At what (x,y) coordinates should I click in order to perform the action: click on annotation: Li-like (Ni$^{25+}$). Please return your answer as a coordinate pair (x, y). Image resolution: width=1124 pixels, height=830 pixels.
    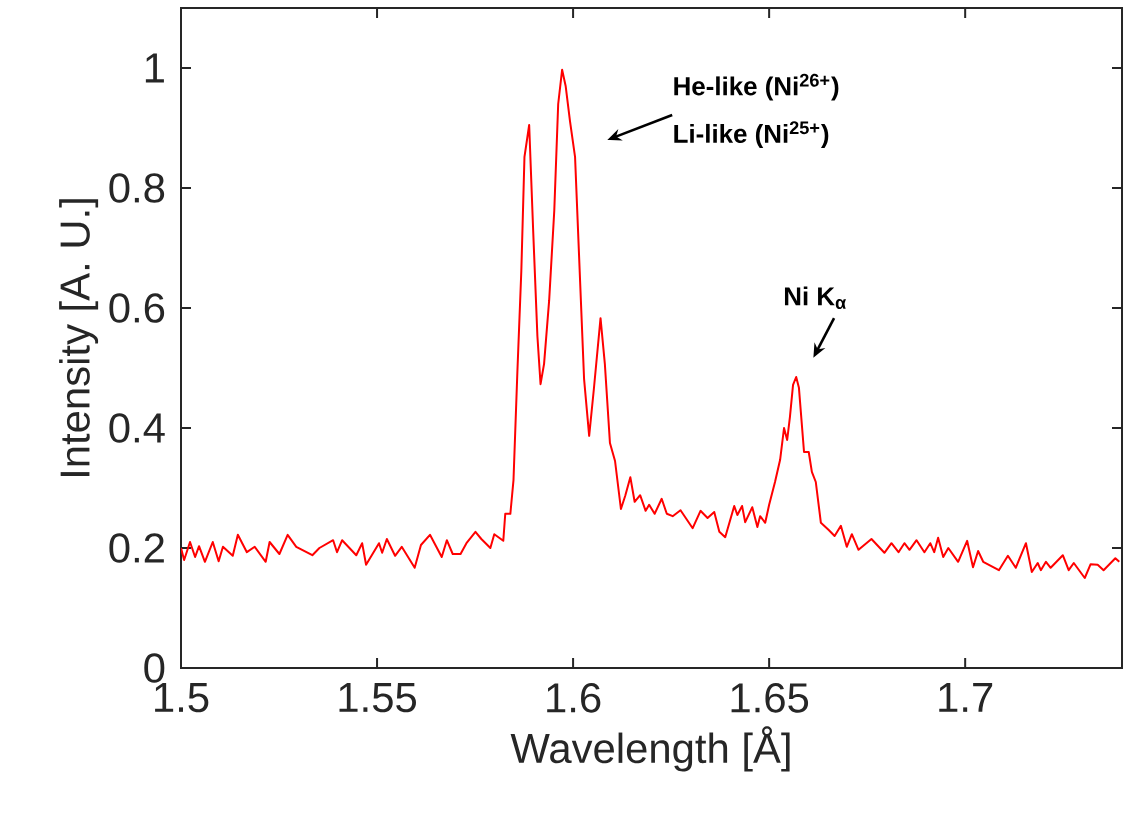
    Looking at the image, I should click on (751, 135).